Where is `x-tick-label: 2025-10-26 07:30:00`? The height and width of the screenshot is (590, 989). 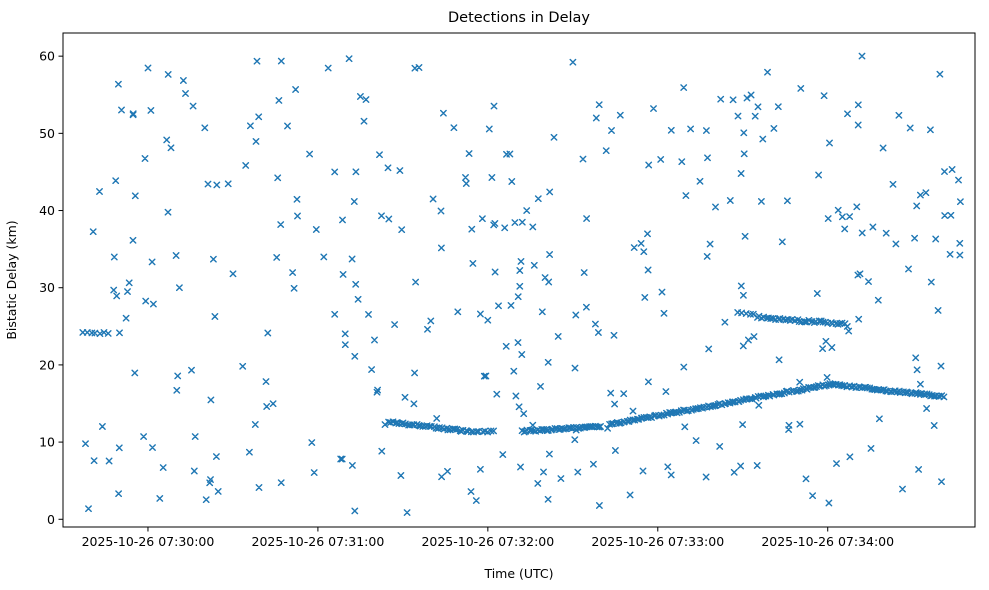 x-tick-label: 2025-10-26 07:30:00 is located at coordinates (148, 541).